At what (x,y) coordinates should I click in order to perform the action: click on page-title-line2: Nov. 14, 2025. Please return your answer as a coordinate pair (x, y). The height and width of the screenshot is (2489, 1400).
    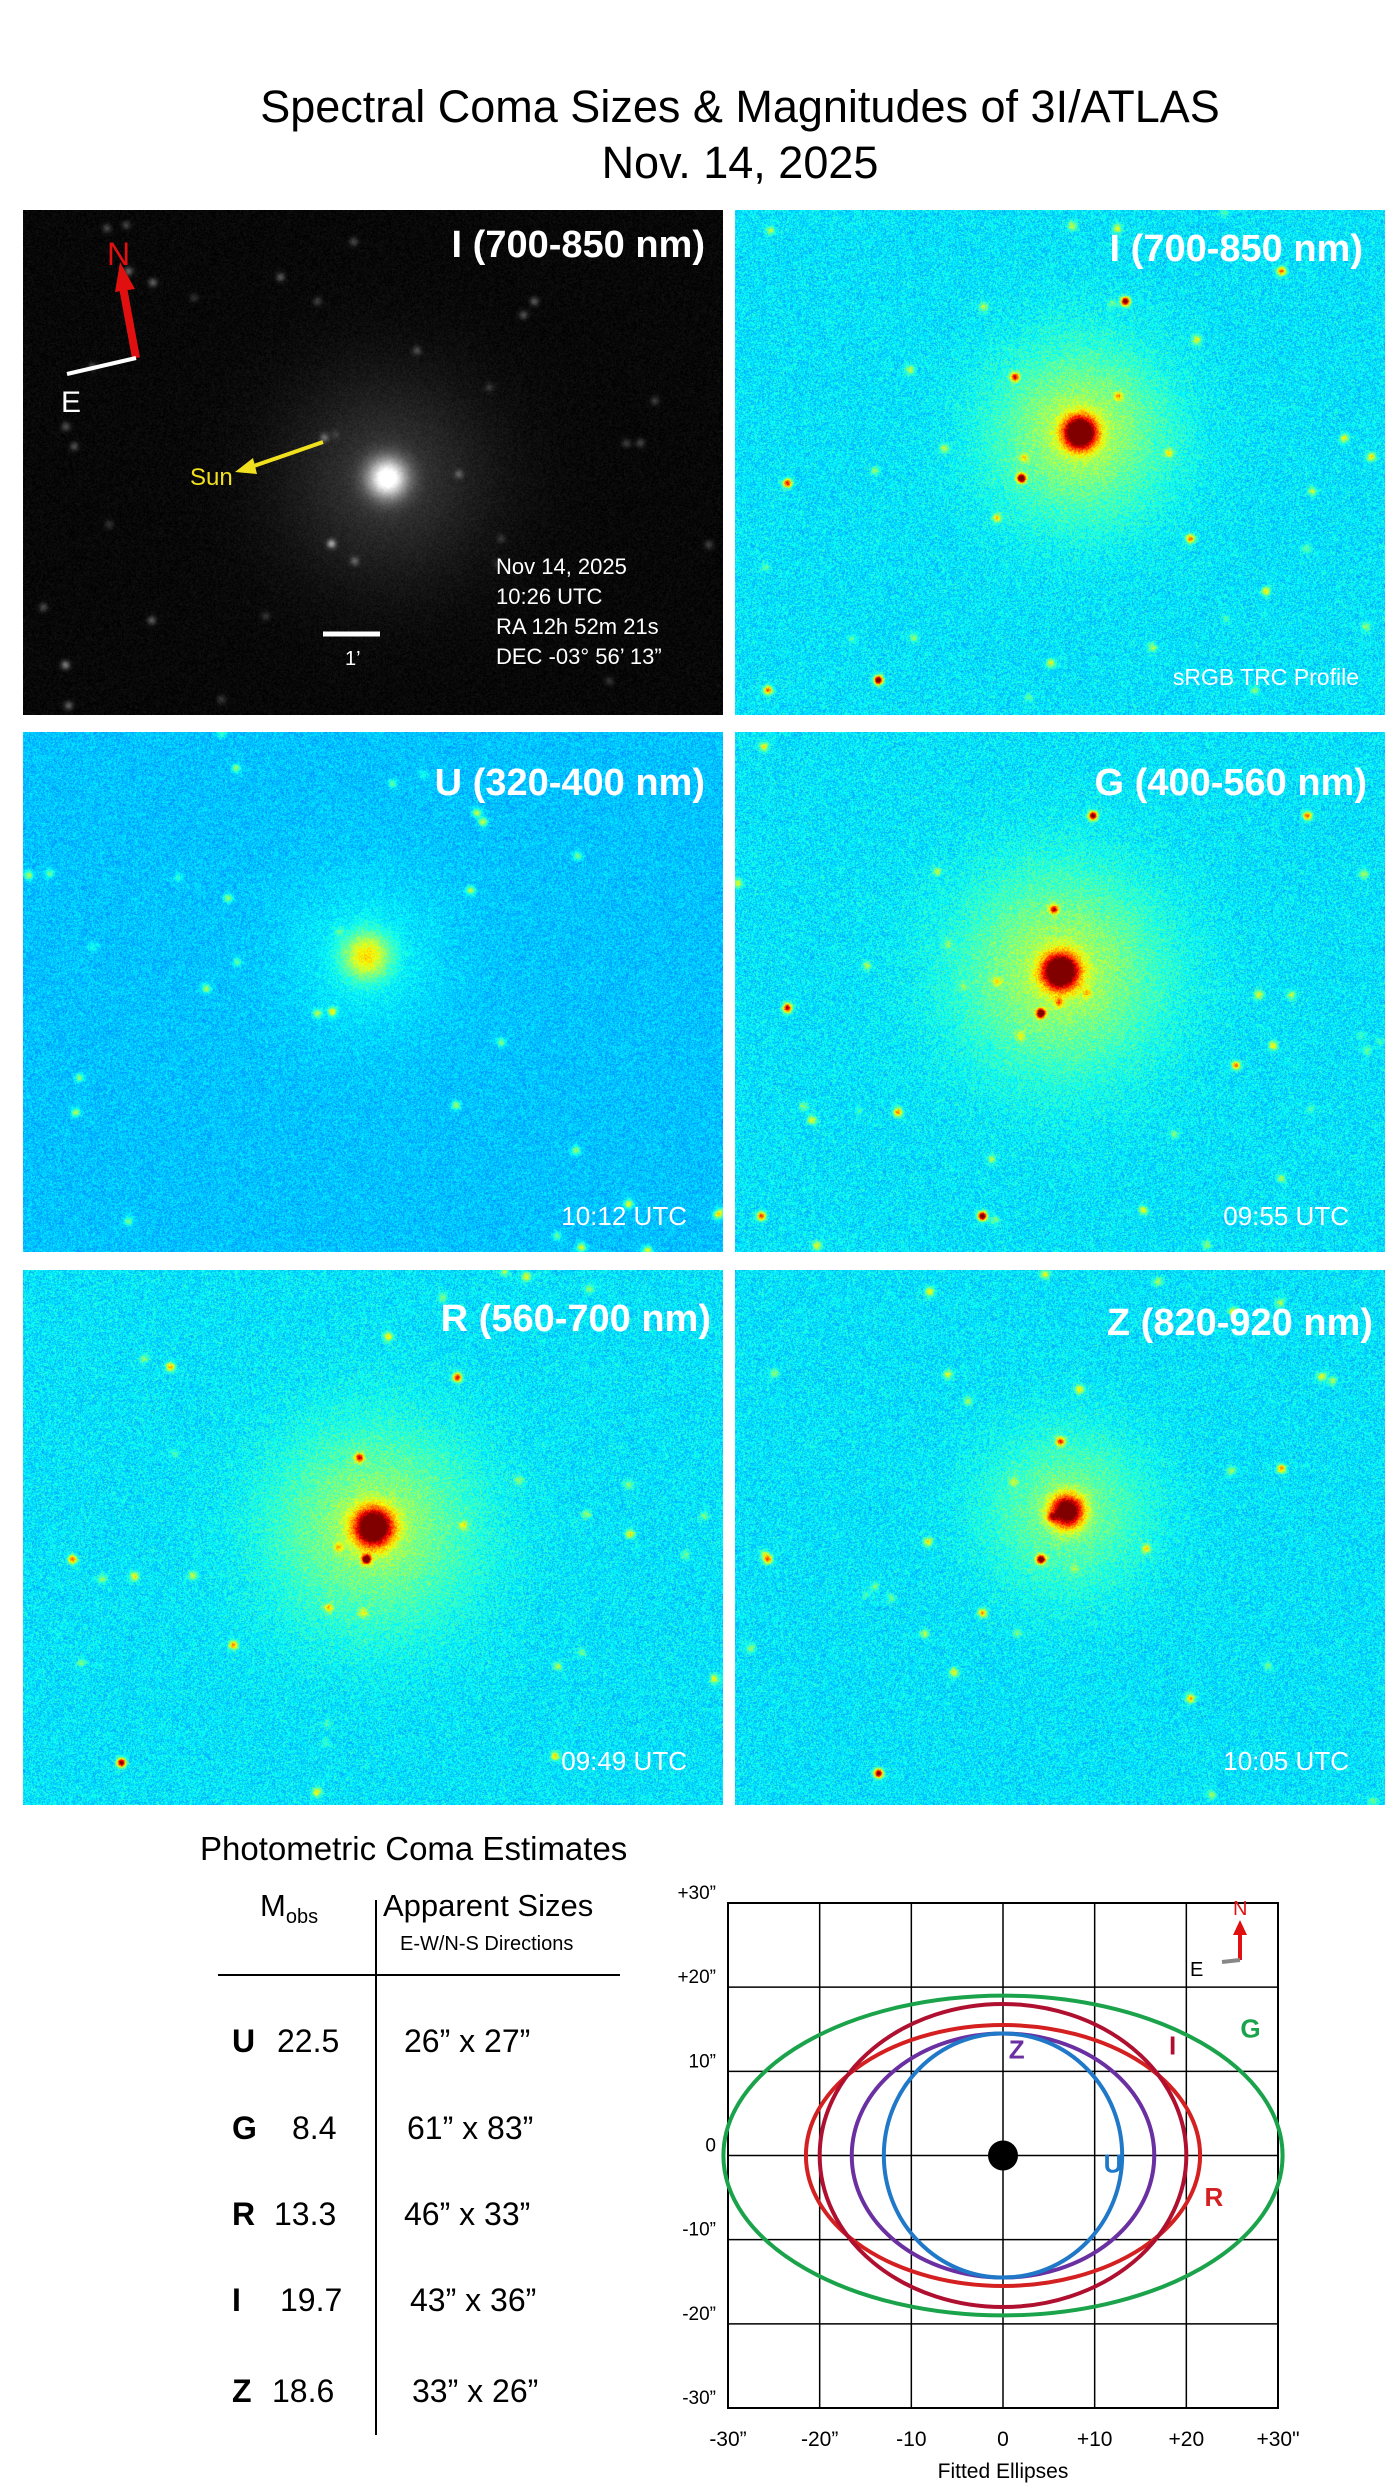
    Looking at the image, I should click on (740, 162).